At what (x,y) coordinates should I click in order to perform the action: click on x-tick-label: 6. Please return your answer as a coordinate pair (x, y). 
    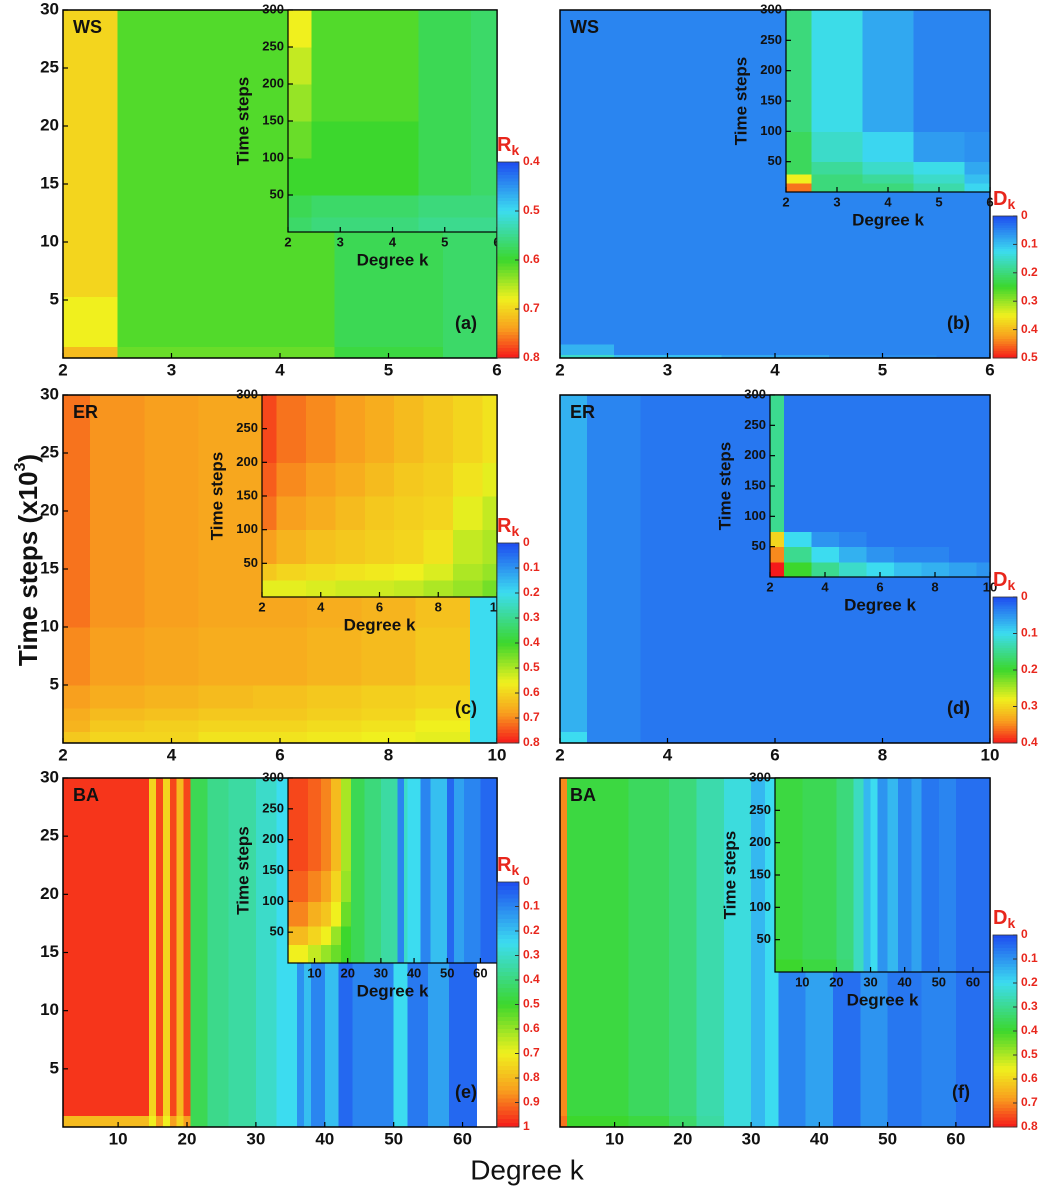
    Looking at the image, I should click on (989, 369).